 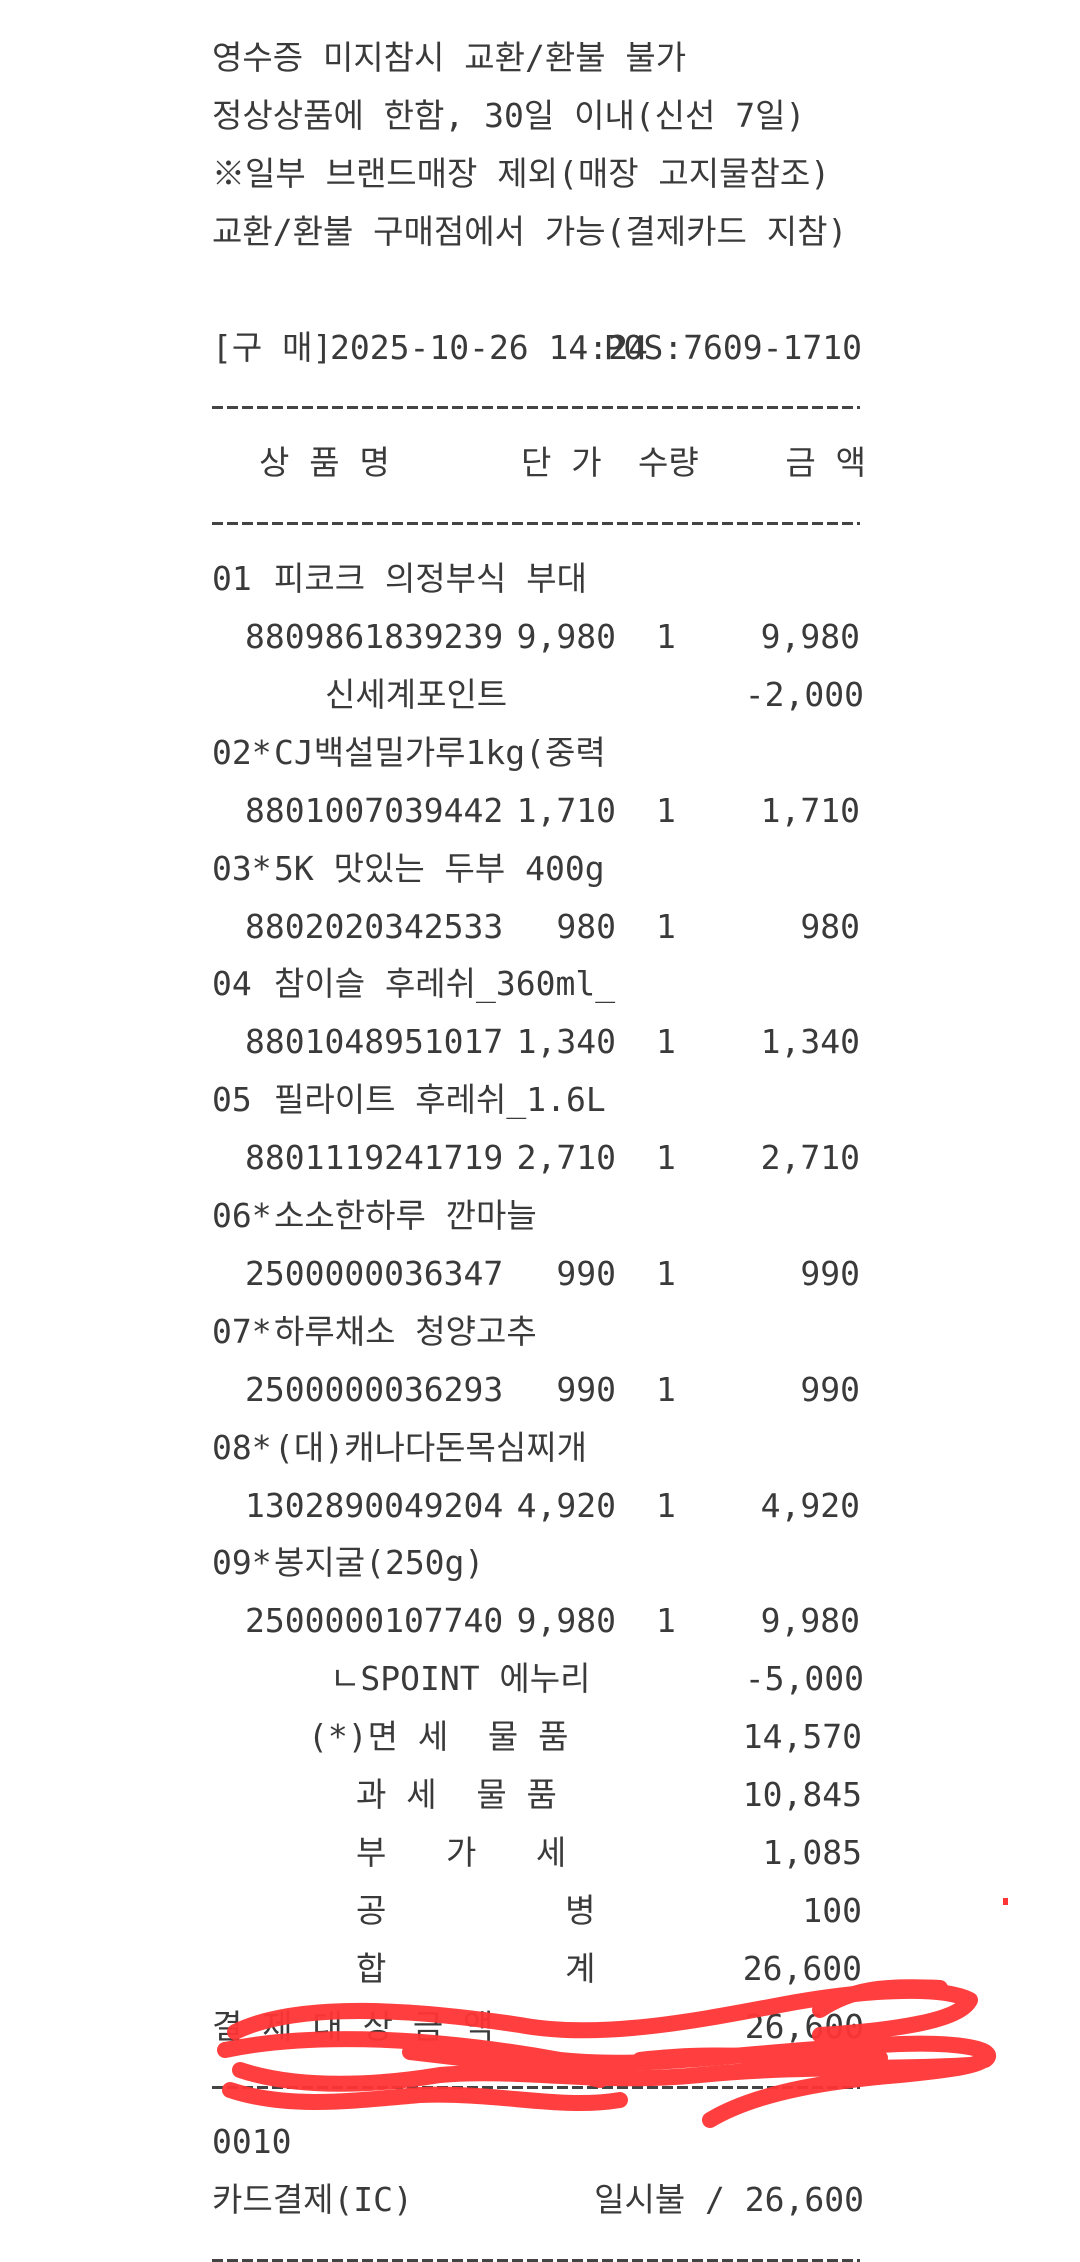 What do you see at coordinates (566, 810) in the screenshot?
I see `item-unit-price: 1,710` at bounding box center [566, 810].